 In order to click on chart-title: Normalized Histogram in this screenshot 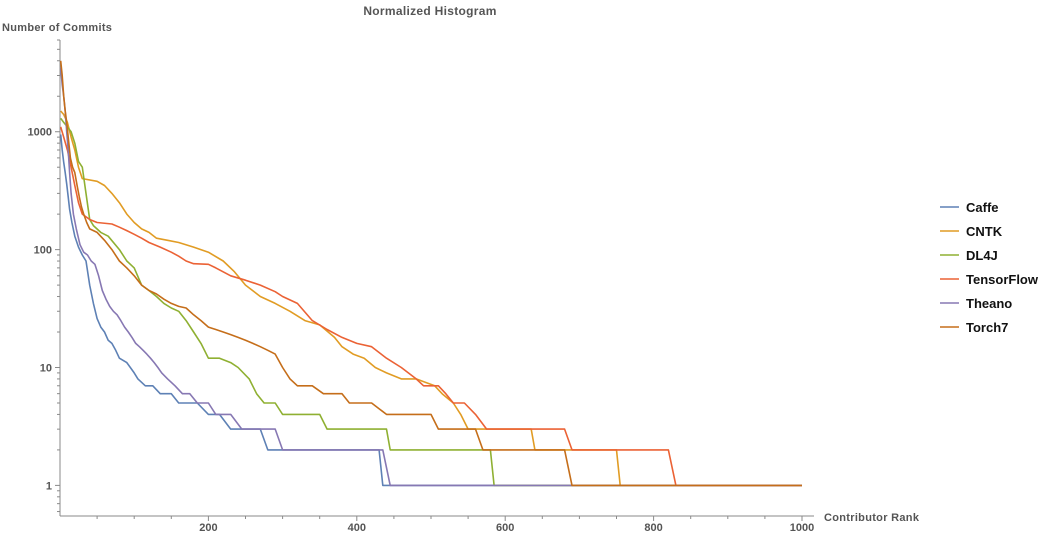, I will do `click(429, 11)`.